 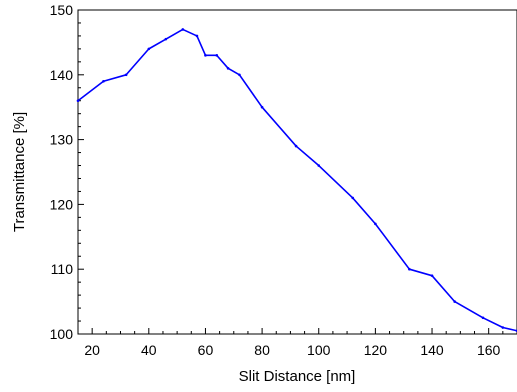 I want to click on x-tick-label: 80, so click(x=262, y=350).